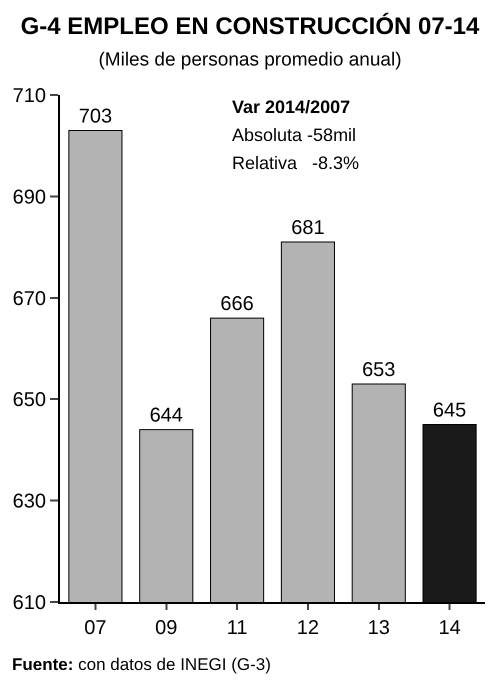 The image size is (500, 682). What do you see at coordinates (29, 603) in the screenshot?
I see `y-tick-label: 610` at bounding box center [29, 603].